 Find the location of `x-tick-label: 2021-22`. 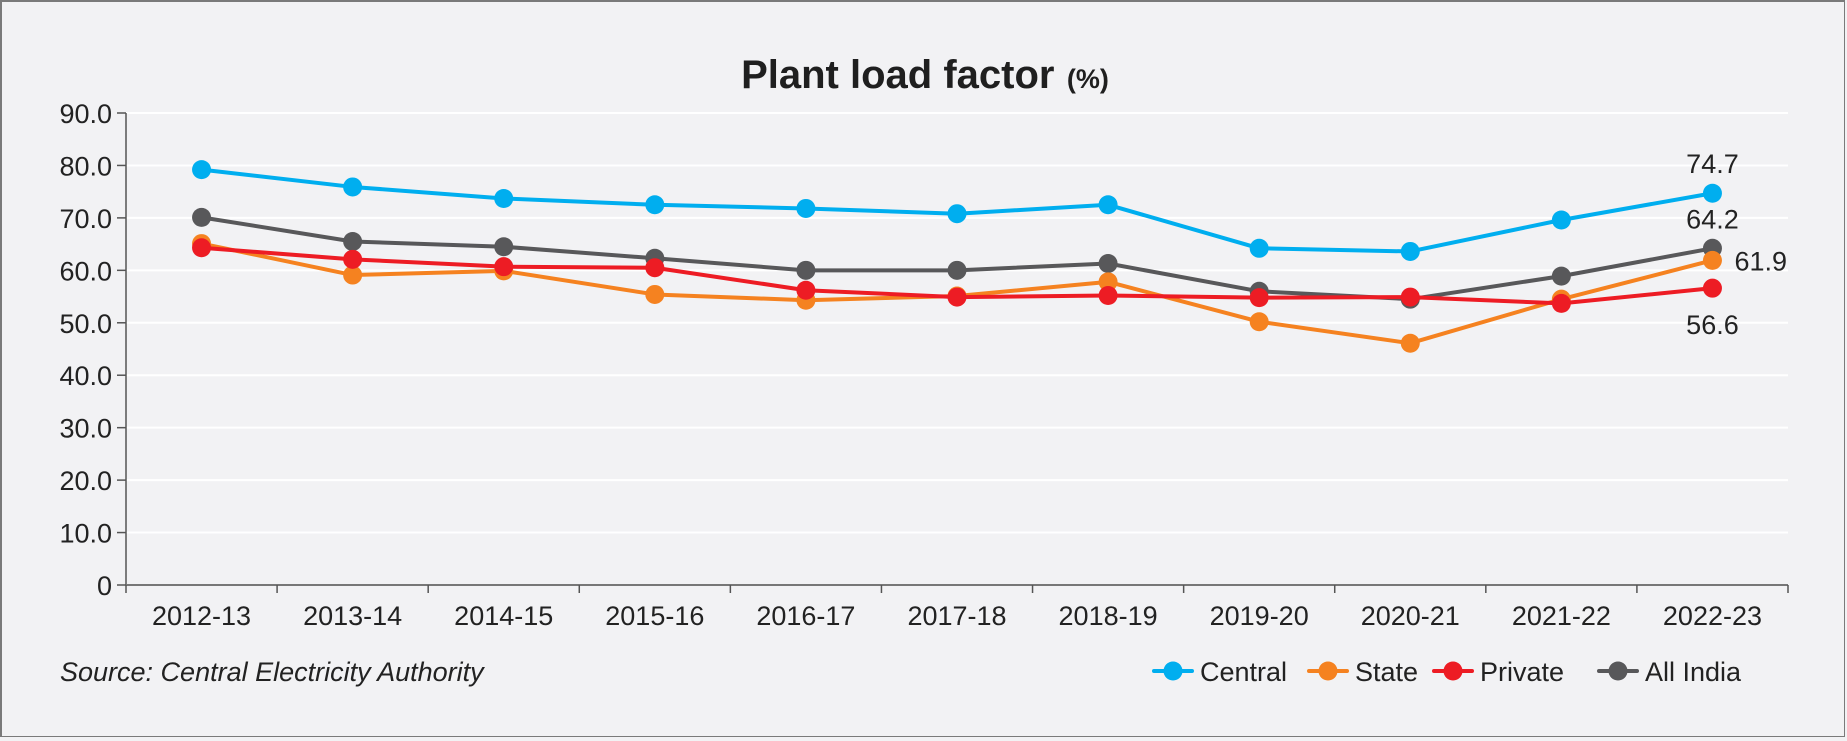

x-tick-label: 2021-22 is located at coordinates (1561, 616).